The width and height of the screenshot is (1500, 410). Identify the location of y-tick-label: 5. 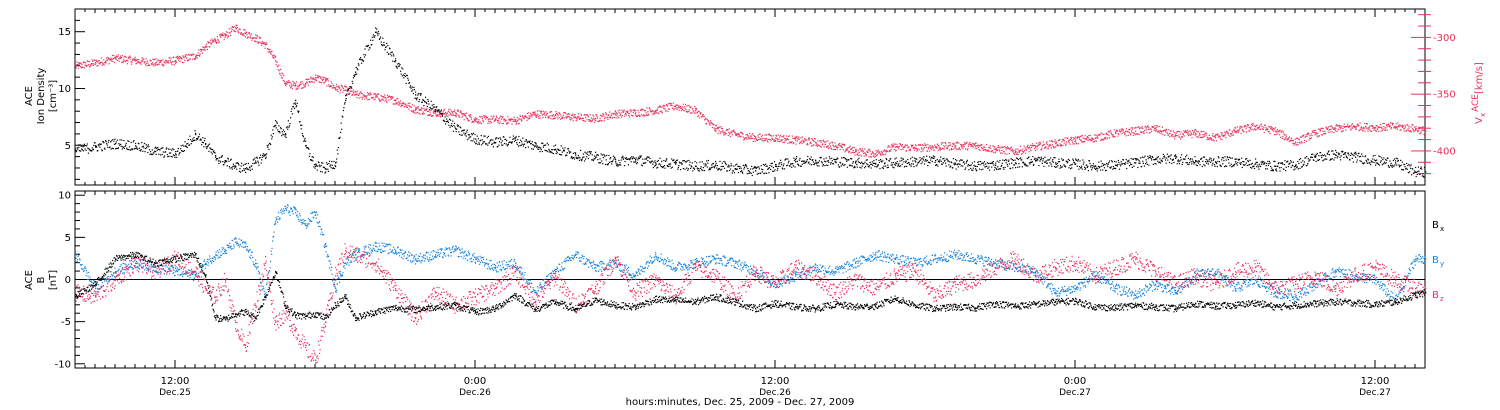
(68, 146).